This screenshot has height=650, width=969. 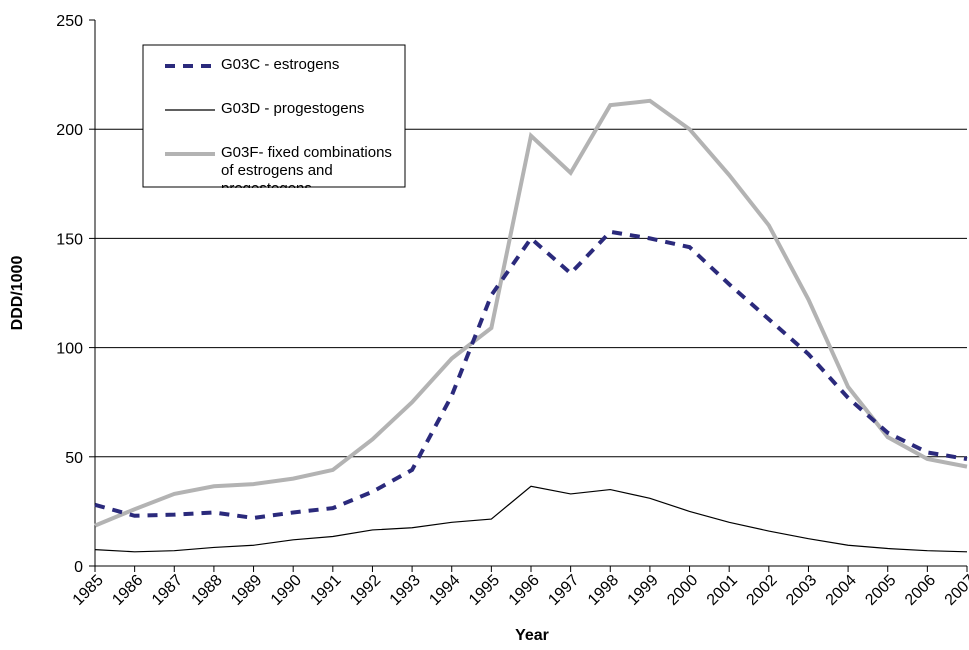 What do you see at coordinates (325, 590) in the screenshot?
I see `x-tick-label: 1991` at bounding box center [325, 590].